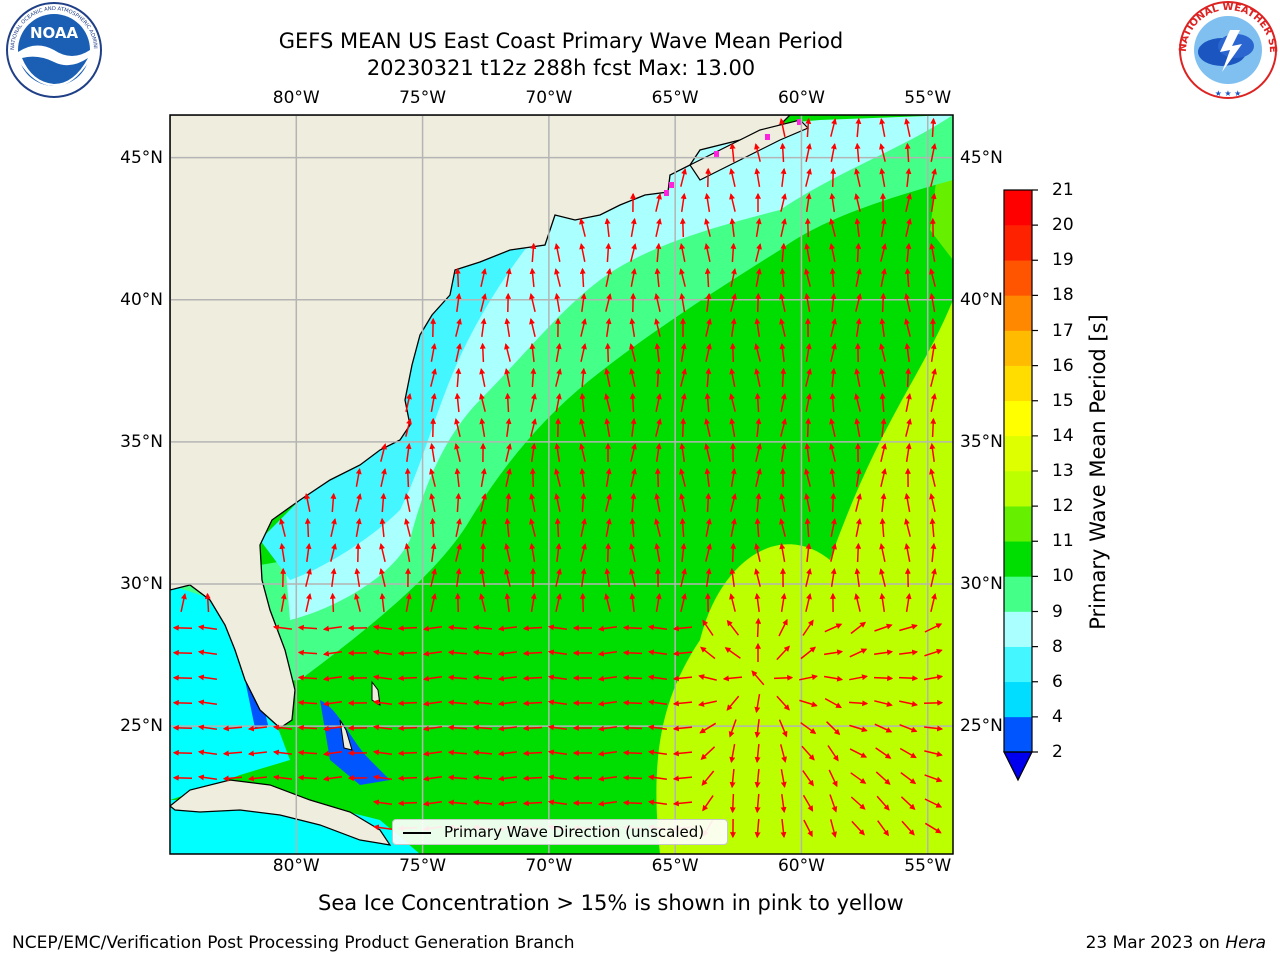 The height and width of the screenshot is (960, 1280). What do you see at coordinates (1063, 471) in the screenshot?
I see `colorbar-tick-label: 13` at bounding box center [1063, 471].